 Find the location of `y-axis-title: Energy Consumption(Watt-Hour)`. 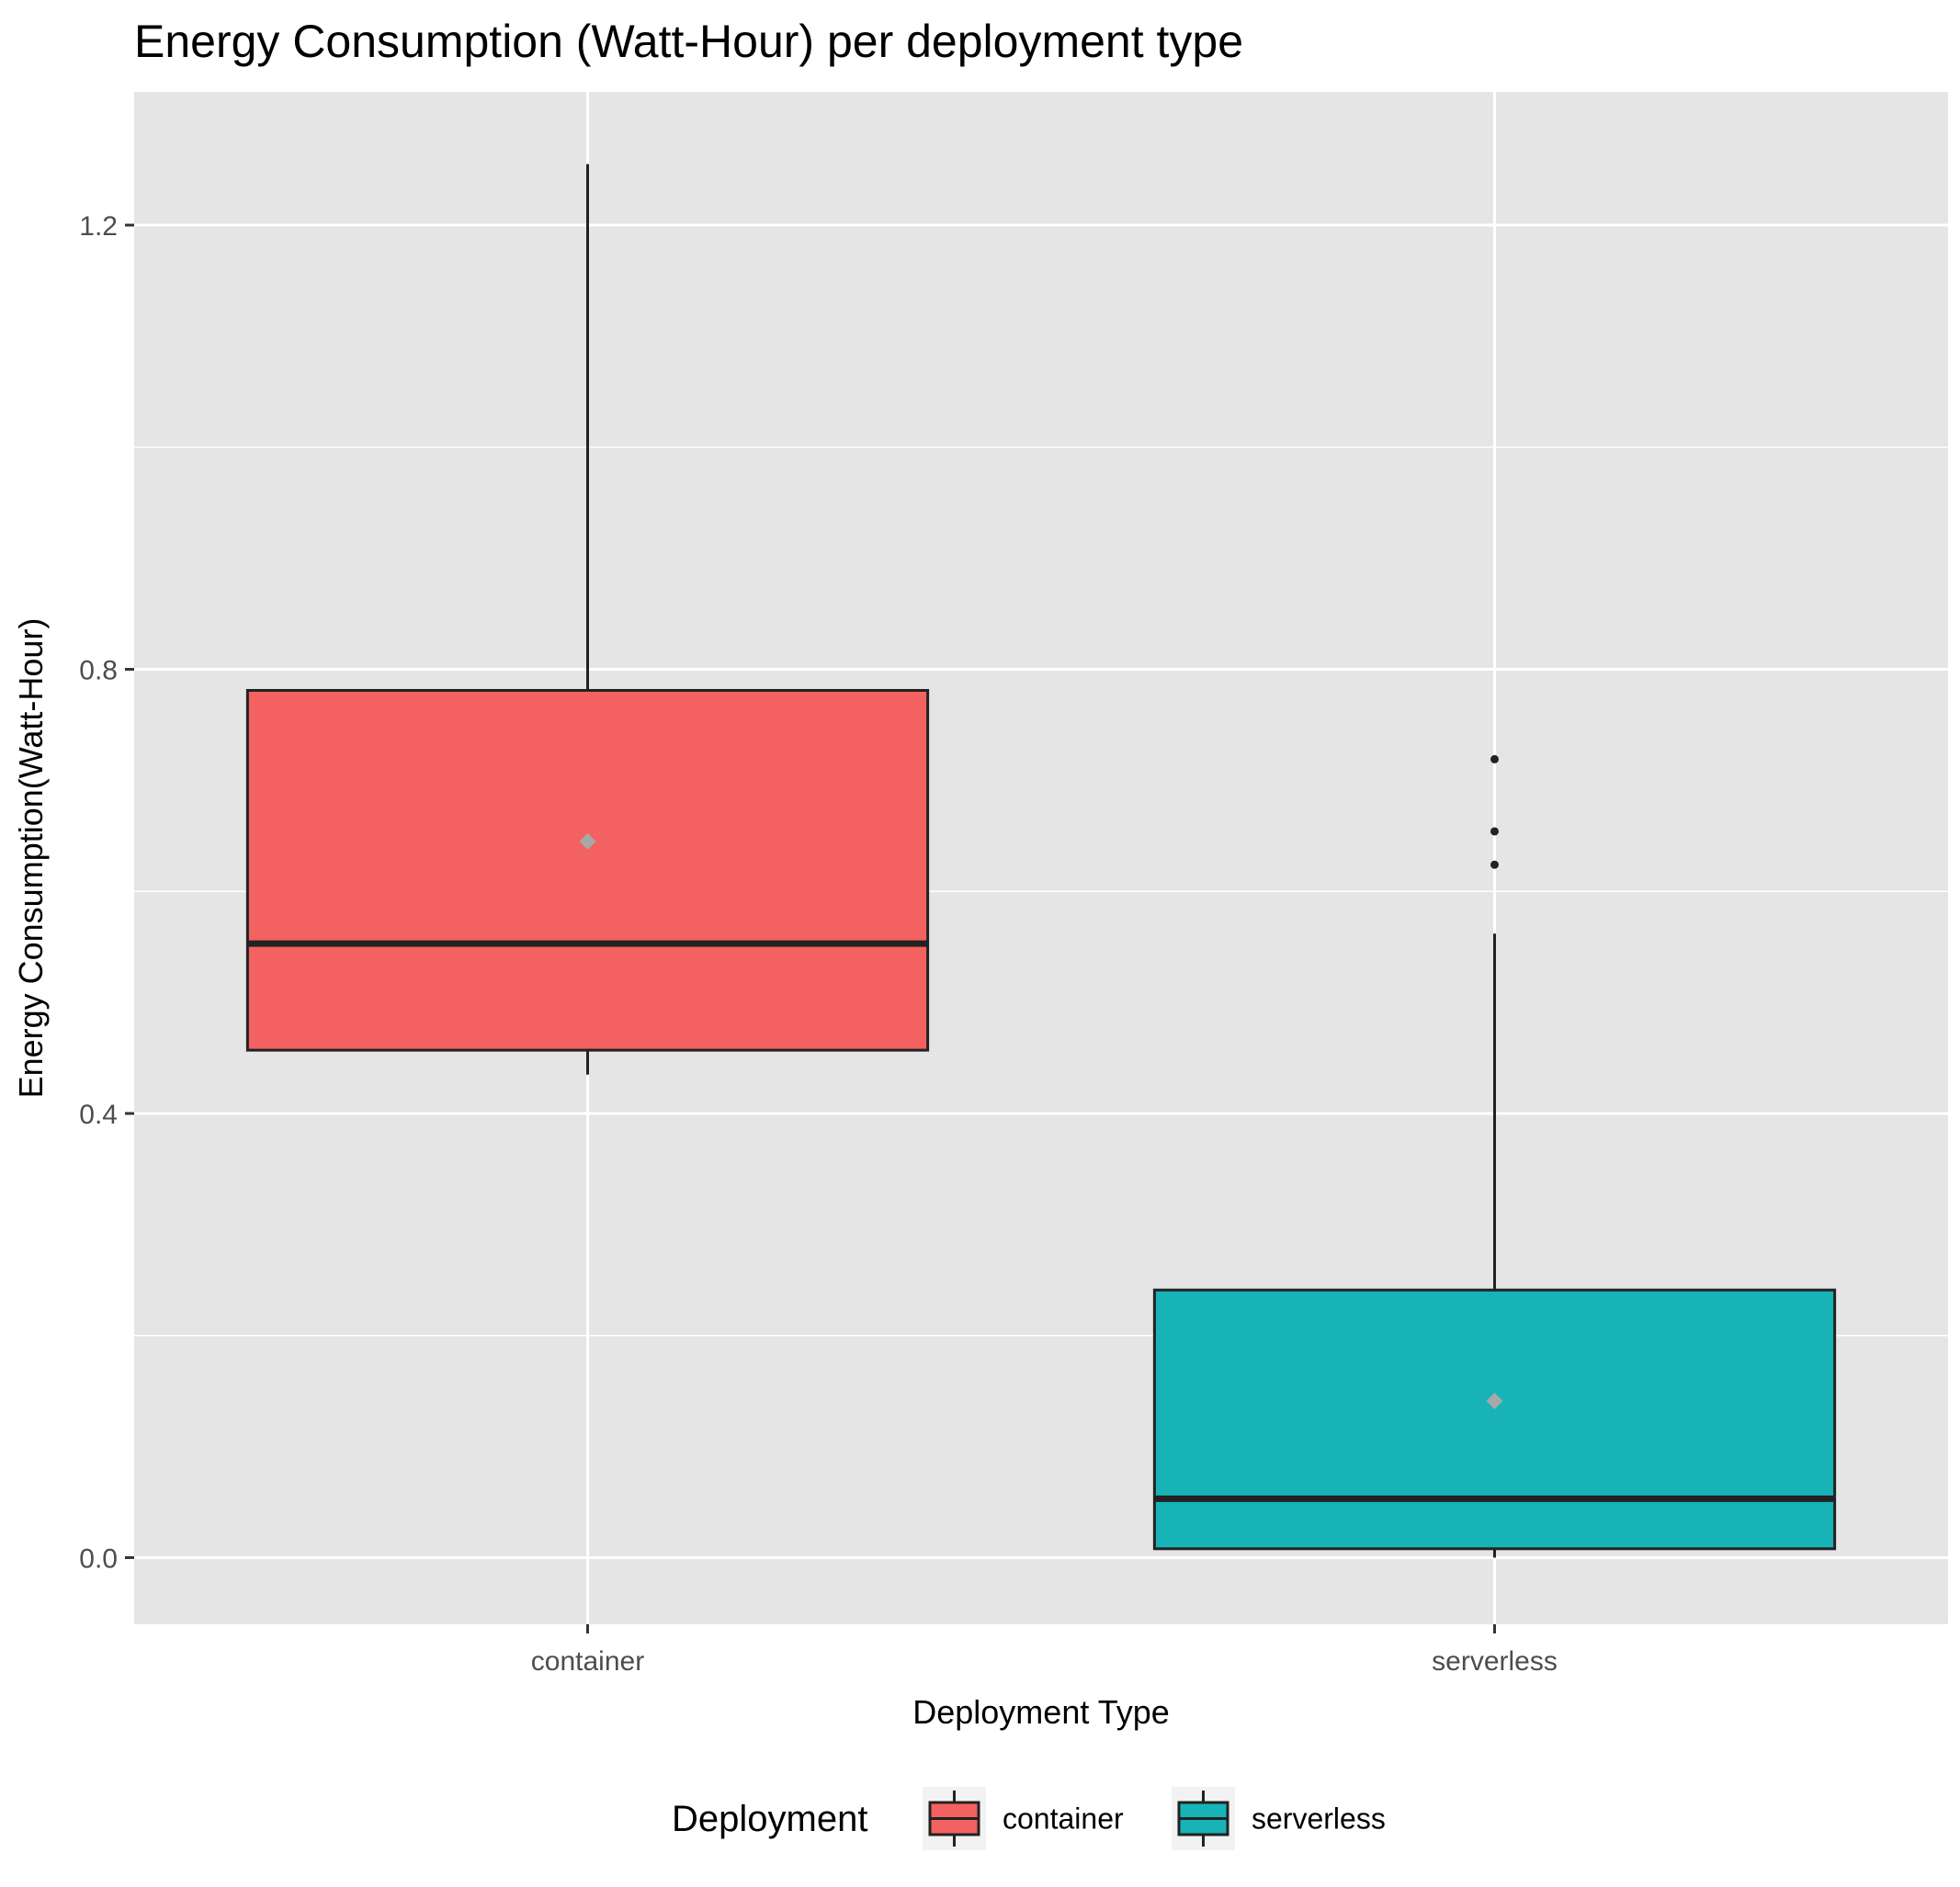

y-axis-title: Energy Consumption(Watt-Hour) is located at coordinates (31, 859).